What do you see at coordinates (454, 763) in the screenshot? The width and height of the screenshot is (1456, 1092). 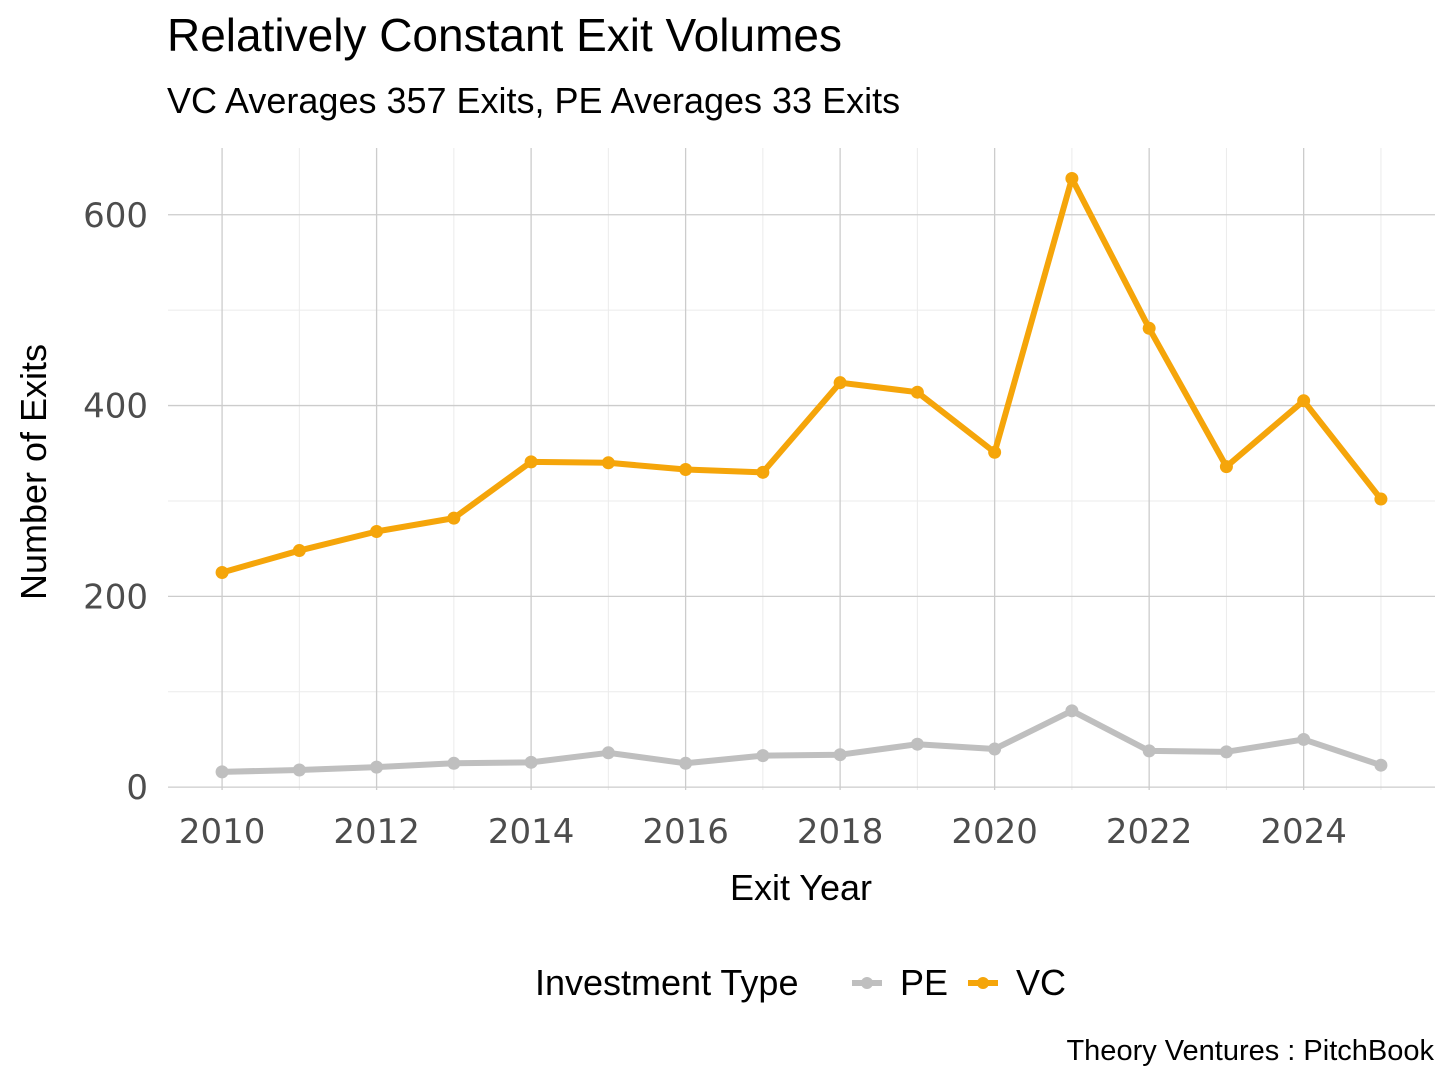 I see `data-point-pe-2013` at bounding box center [454, 763].